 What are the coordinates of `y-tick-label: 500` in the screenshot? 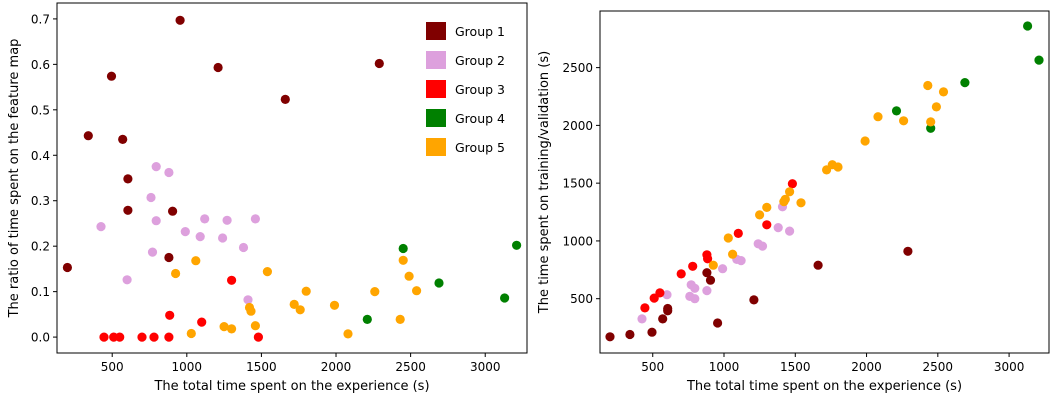 It's located at (581, 299).